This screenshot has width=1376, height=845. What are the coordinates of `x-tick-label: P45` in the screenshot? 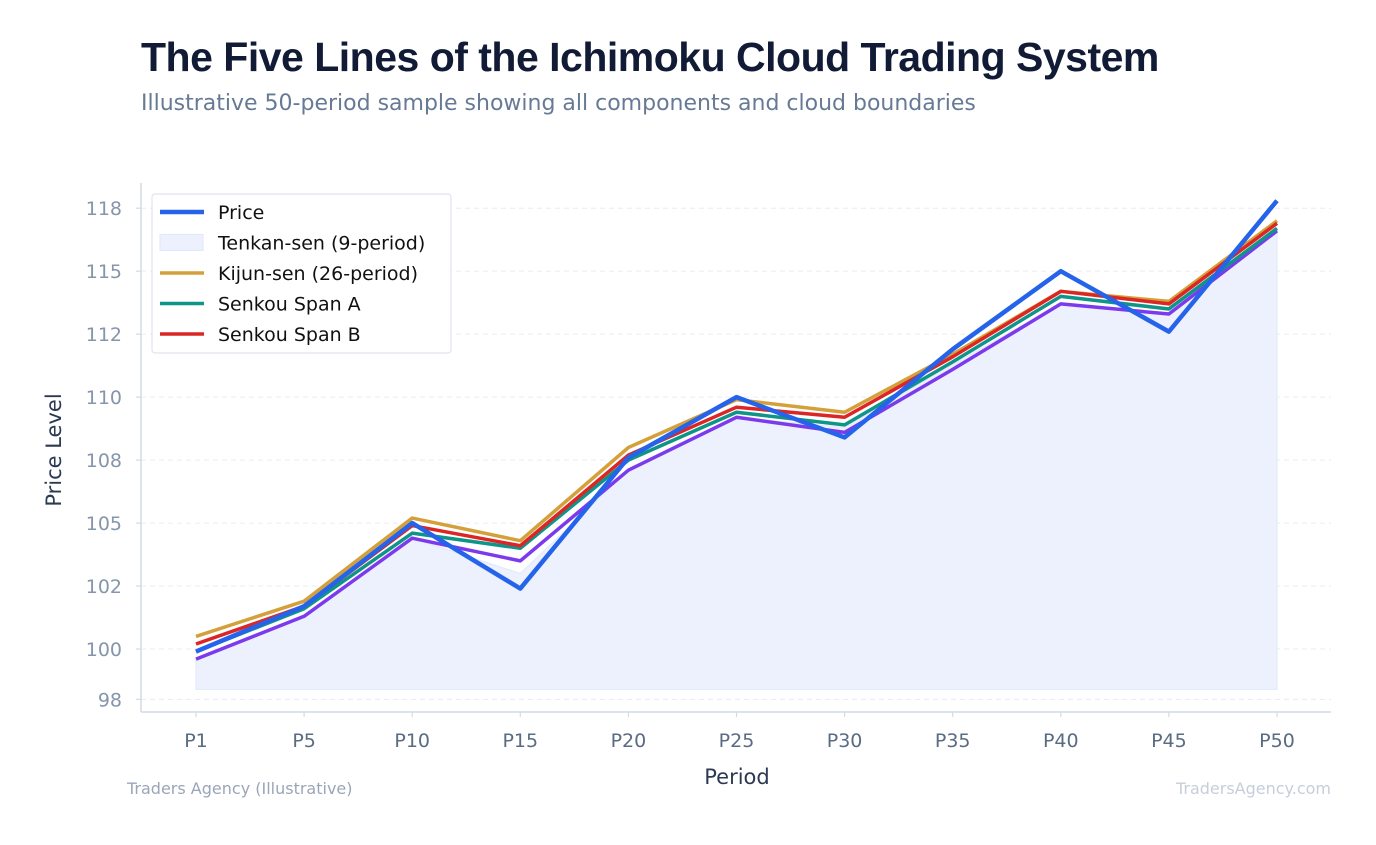 It's located at (1169, 741).